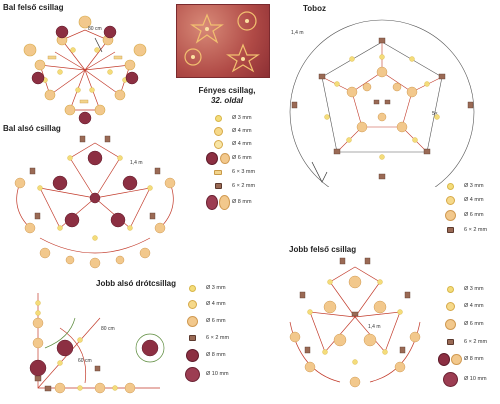 The width and height of the screenshot is (500, 404). What do you see at coordinates (85, 361) in the screenshot?
I see `label-bl-wire2: 60 cm` at bounding box center [85, 361].